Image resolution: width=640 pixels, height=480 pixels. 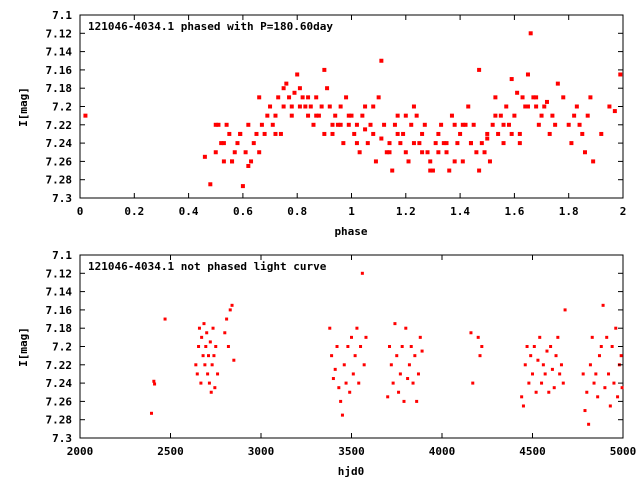 I want to click on phased-x-tick-label: 1.8, so click(x=569, y=211).